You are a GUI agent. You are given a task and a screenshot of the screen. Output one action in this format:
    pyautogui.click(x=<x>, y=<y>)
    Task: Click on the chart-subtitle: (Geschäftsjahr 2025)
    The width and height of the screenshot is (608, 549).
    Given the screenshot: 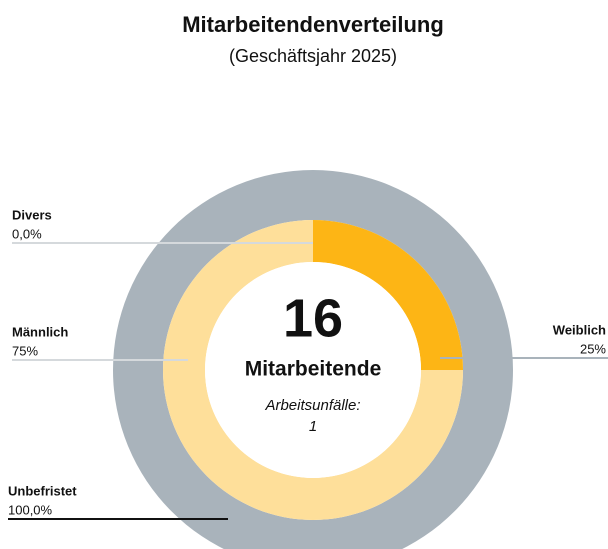 What is the action you would take?
    pyautogui.click(x=313, y=56)
    